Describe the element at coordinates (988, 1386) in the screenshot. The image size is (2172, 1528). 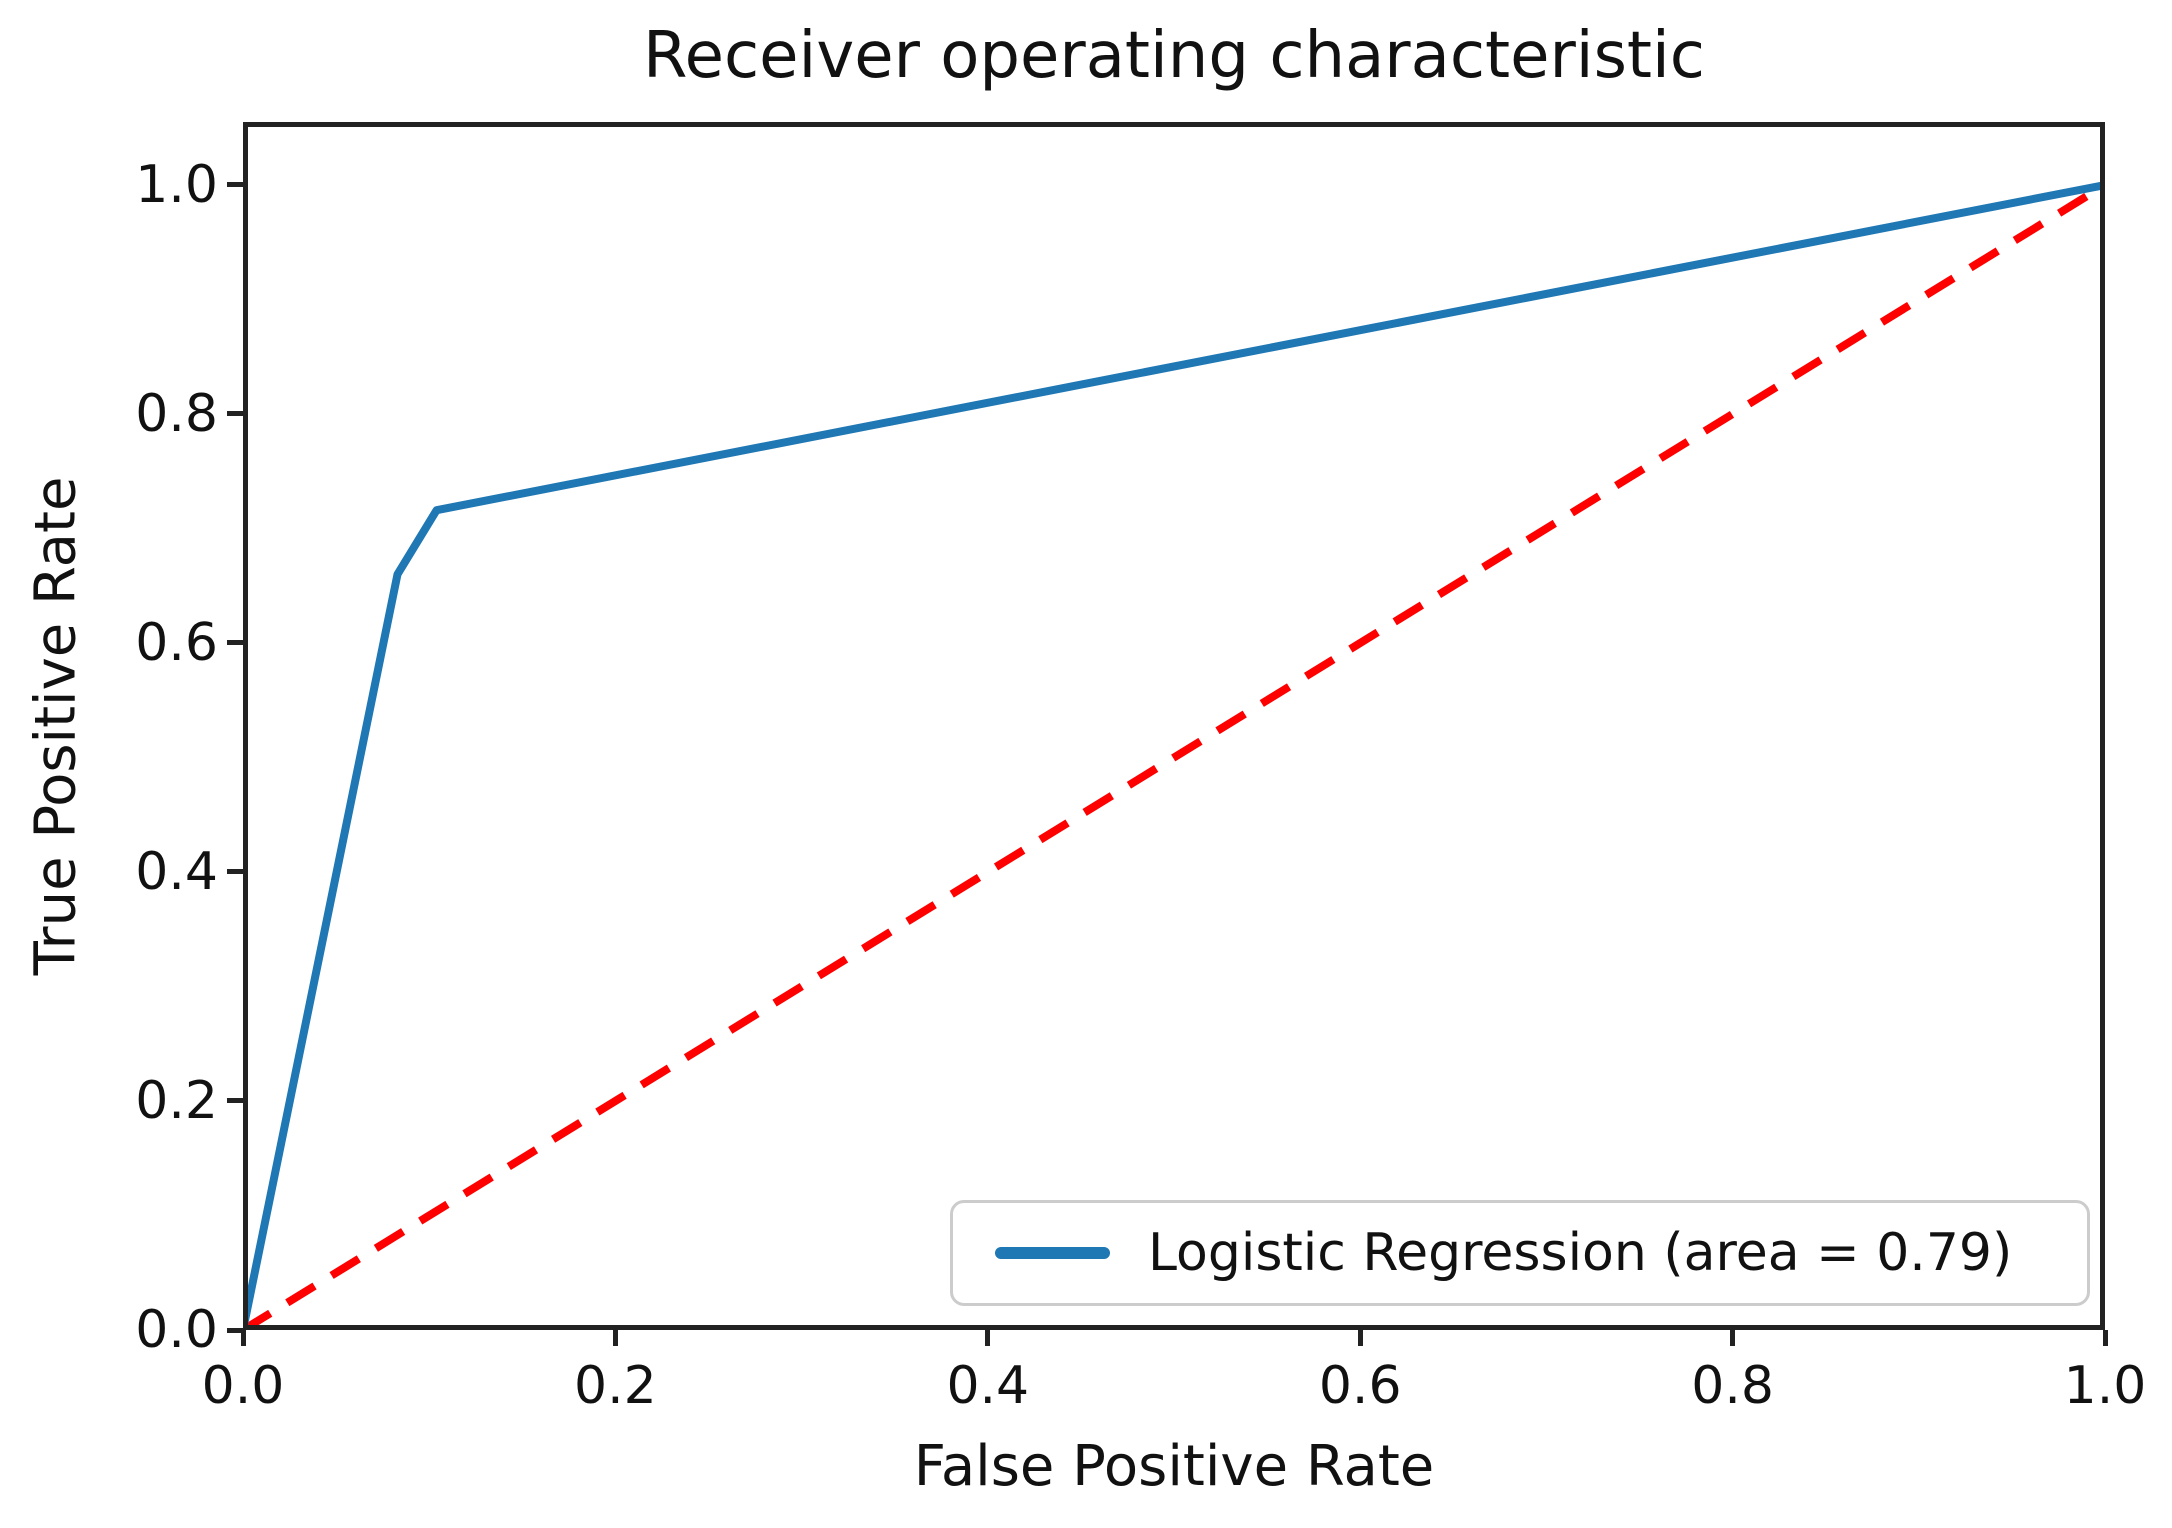
I see `x-tick-label: 0.4` at that location.